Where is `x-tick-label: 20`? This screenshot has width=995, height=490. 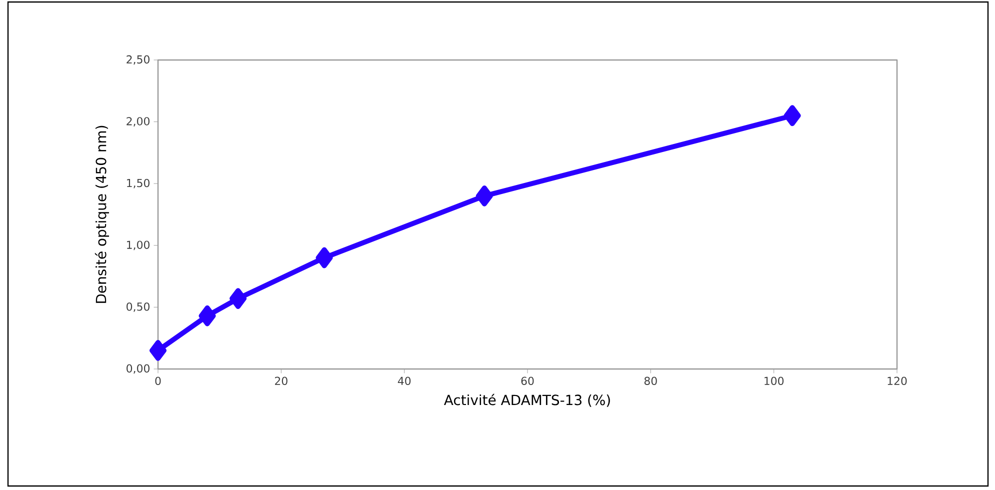
x-tick-label: 20 is located at coordinates (281, 381).